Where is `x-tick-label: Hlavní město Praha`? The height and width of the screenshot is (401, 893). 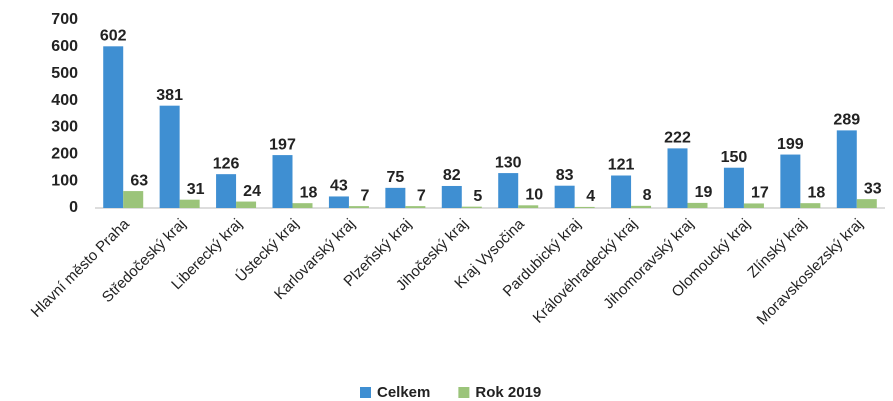
x-tick-label: Hlavní město Praha is located at coordinates (81, 268).